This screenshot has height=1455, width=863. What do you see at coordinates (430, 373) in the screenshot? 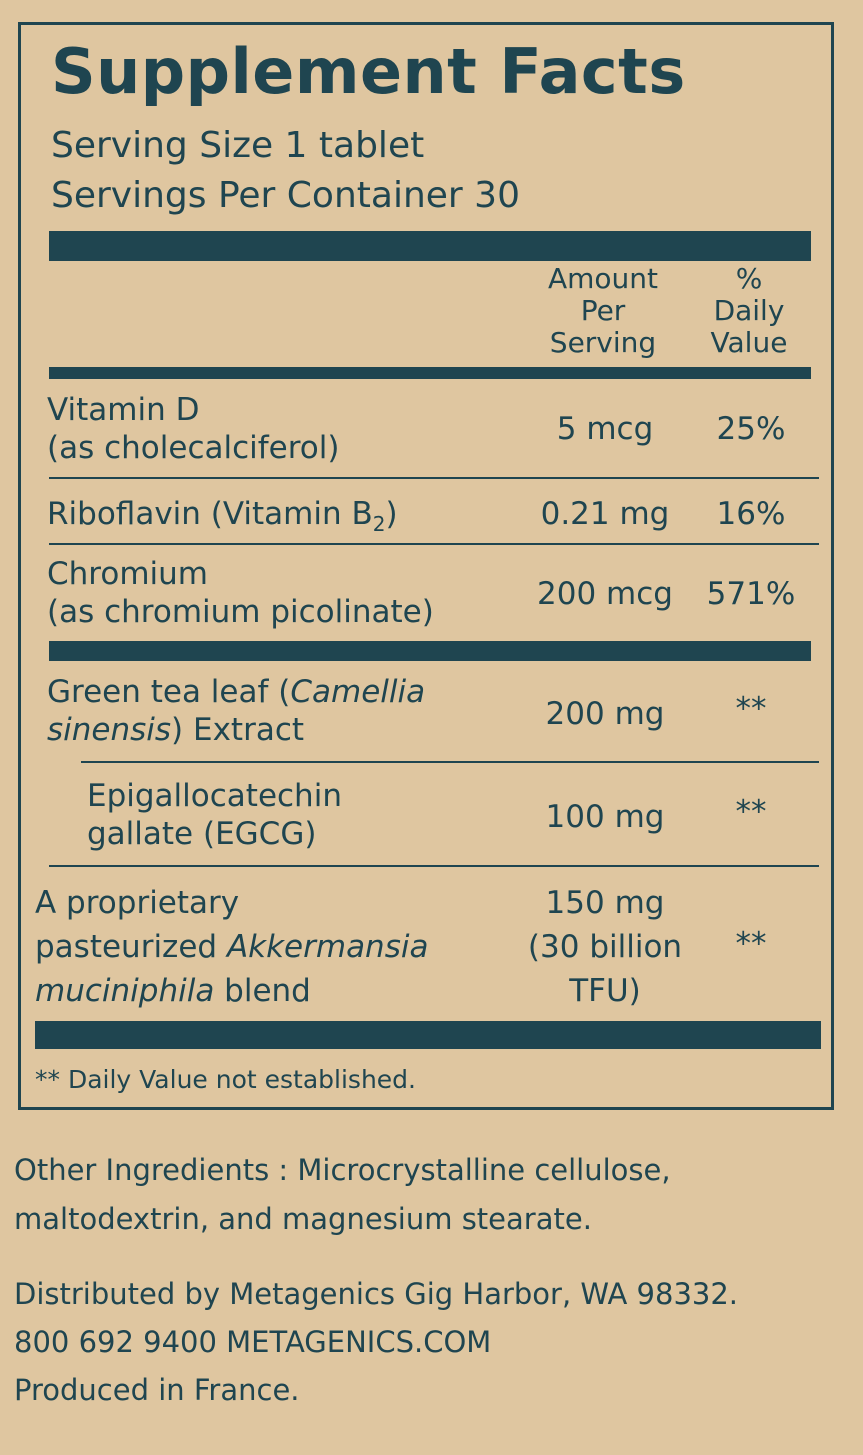
I see `divider-medium` at bounding box center [430, 373].